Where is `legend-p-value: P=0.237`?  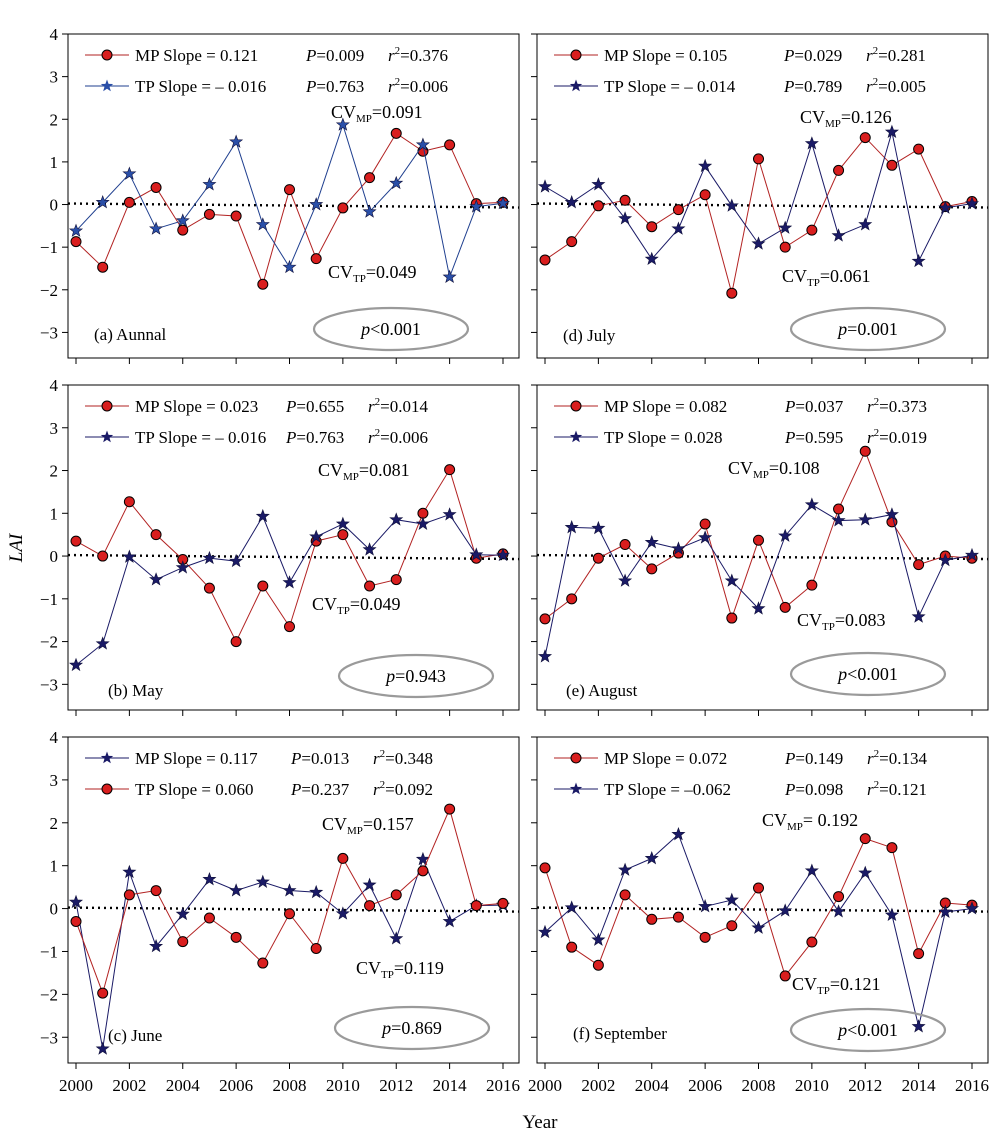 legend-p-value: P=0.237 is located at coordinates (320, 789).